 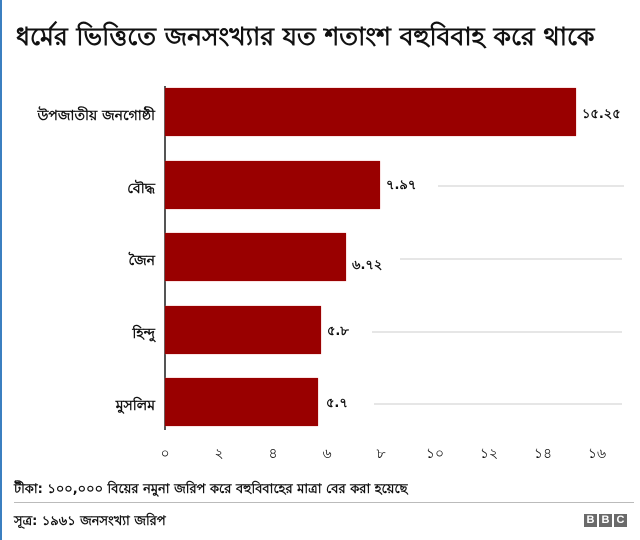 What do you see at coordinates (96, 116) in the screenshot?
I see `category-label: উপজাতীয় জনগোষ্ঠী` at bounding box center [96, 116].